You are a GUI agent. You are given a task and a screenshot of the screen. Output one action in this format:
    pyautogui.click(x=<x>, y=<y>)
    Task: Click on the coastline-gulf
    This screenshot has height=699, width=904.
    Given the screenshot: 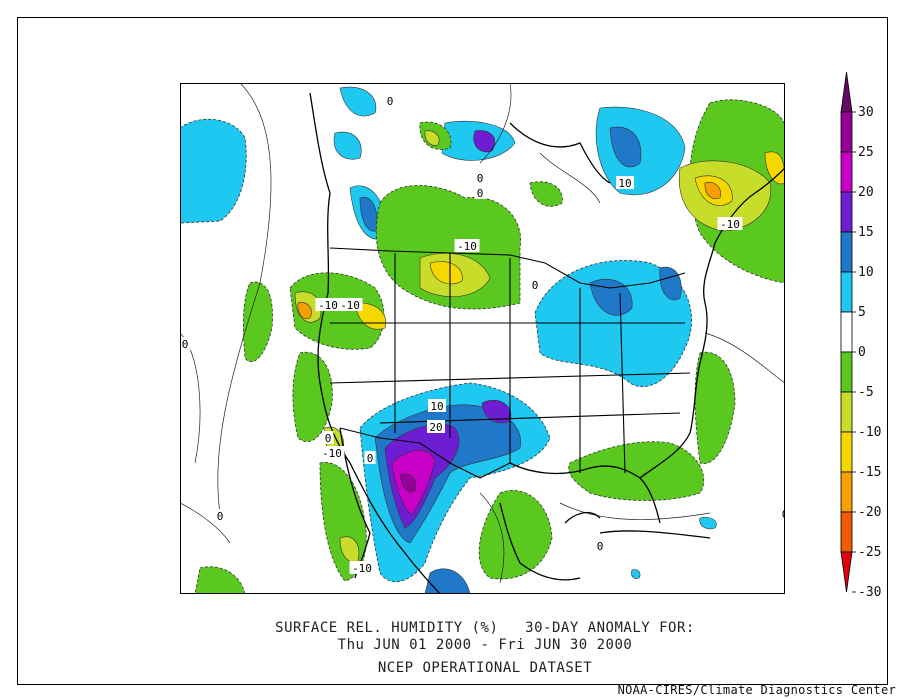 What is the action you would take?
    pyautogui.click(x=585, y=493)
    